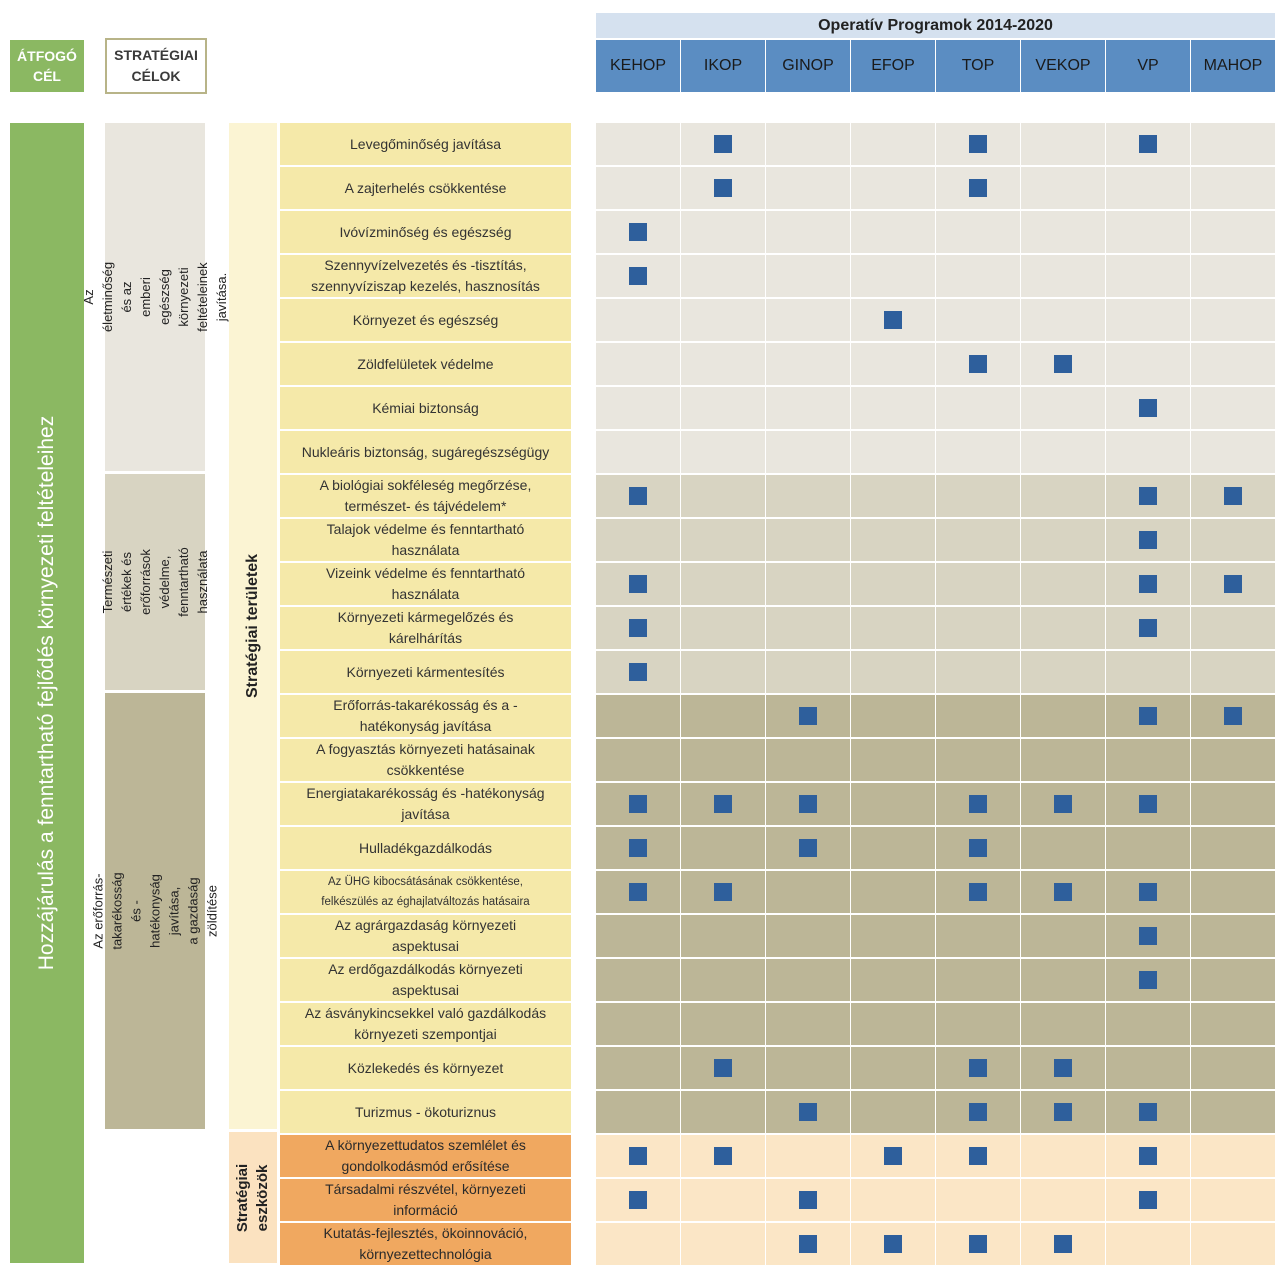  What do you see at coordinates (425, 980) in the screenshot?
I see `strategic-area-item: Az erdőgazdálkodás környezeti aspektusai` at bounding box center [425, 980].